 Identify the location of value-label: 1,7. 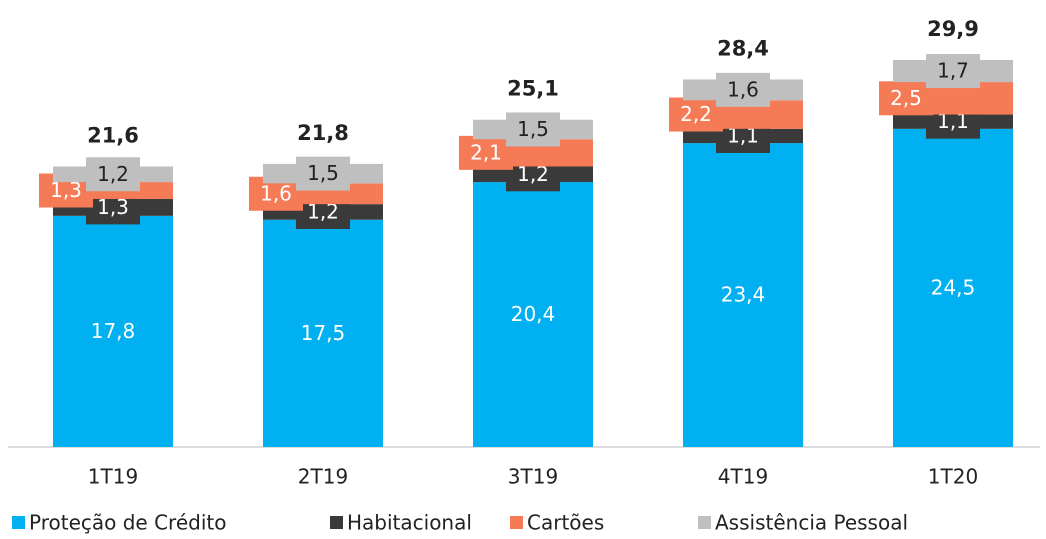
(953, 71).